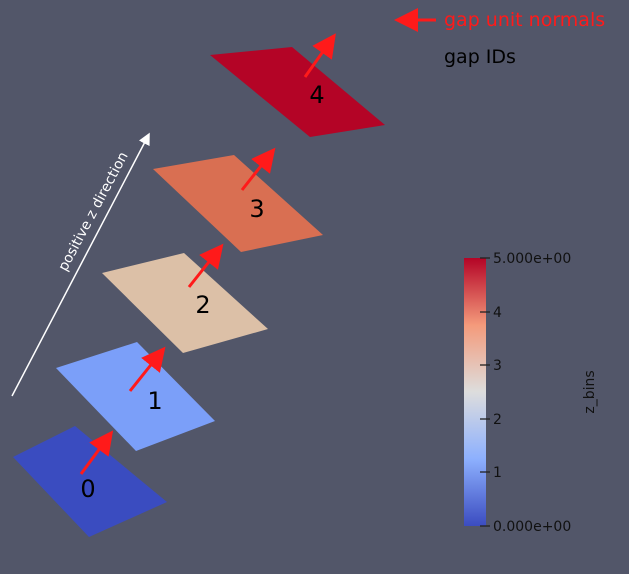 The height and width of the screenshot is (574, 629). Describe the element at coordinates (497, 313) in the screenshot. I see `colorbar-tick-4: 4` at that location.